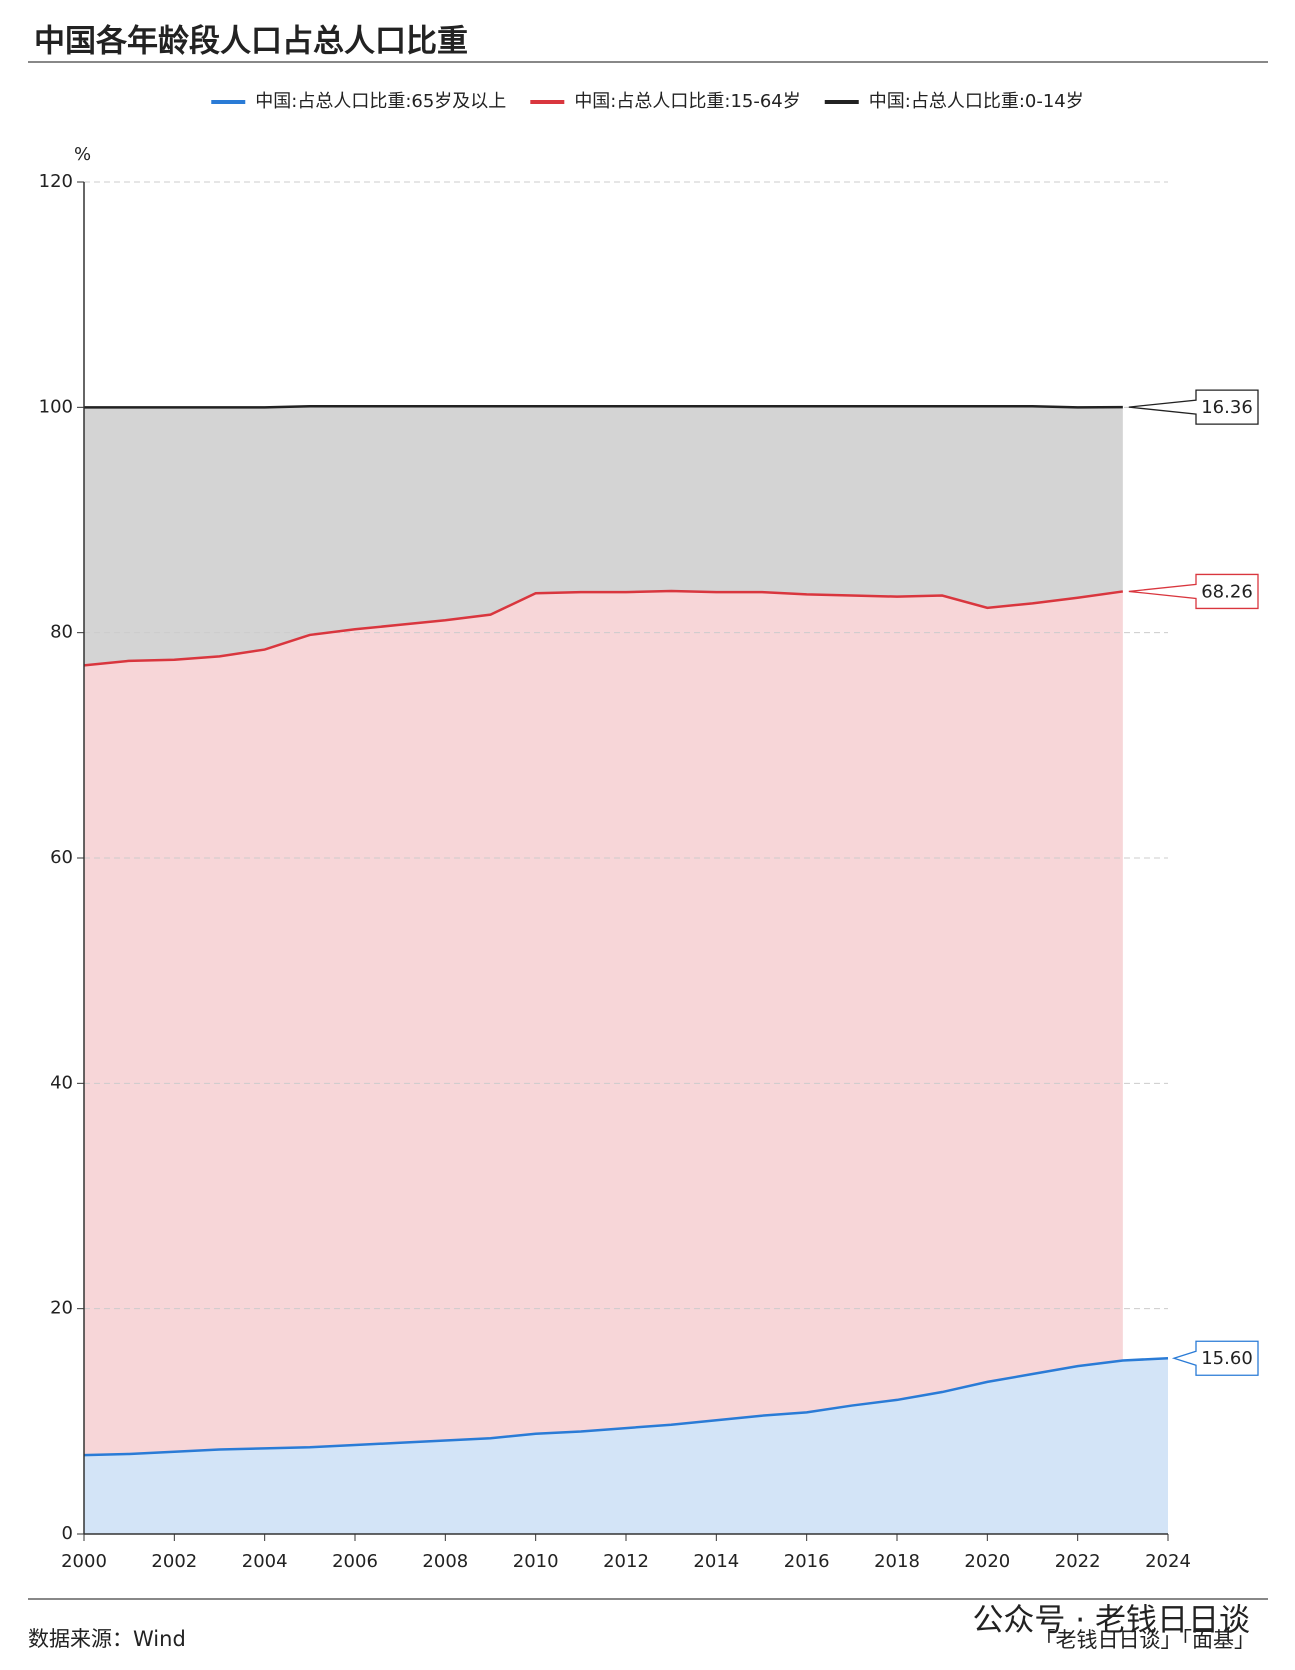 The height and width of the screenshot is (1670, 1295). Describe the element at coordinates (61, 857) in the screenshot. I see `y-tick-label: 60` at that location.